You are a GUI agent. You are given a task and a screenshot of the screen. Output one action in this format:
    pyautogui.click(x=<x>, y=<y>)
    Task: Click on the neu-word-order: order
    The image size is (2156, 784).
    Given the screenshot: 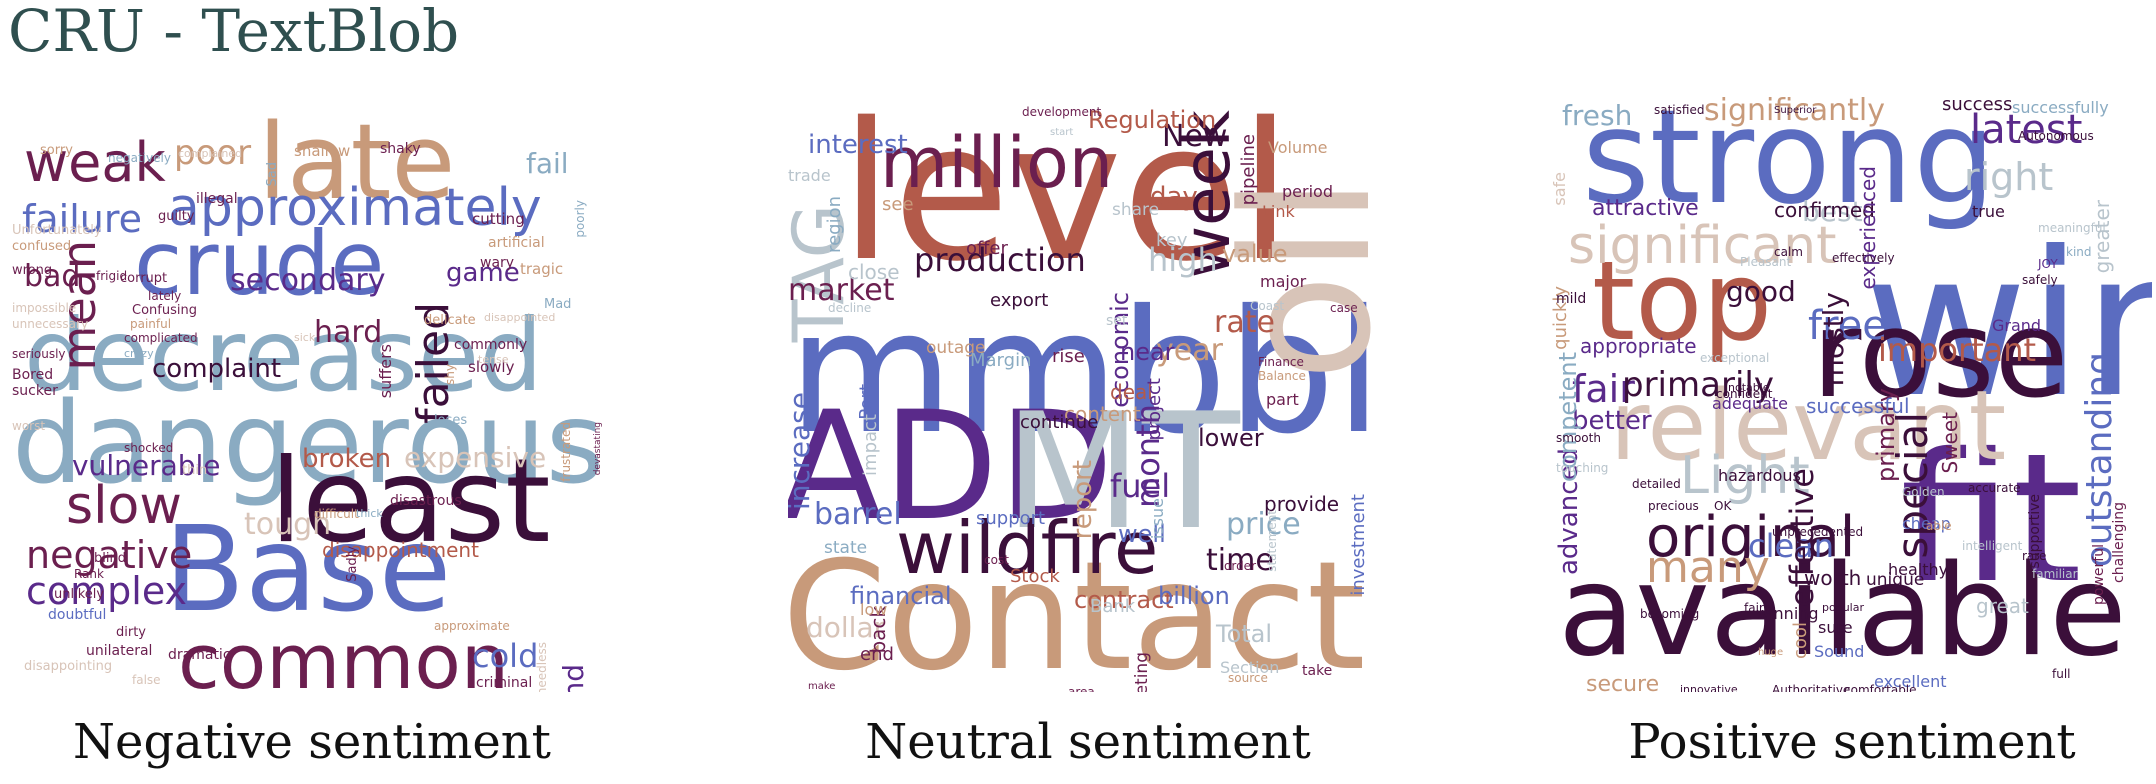 What is the action you would take?
    pyautogui.click(x=1240, y=566)
    